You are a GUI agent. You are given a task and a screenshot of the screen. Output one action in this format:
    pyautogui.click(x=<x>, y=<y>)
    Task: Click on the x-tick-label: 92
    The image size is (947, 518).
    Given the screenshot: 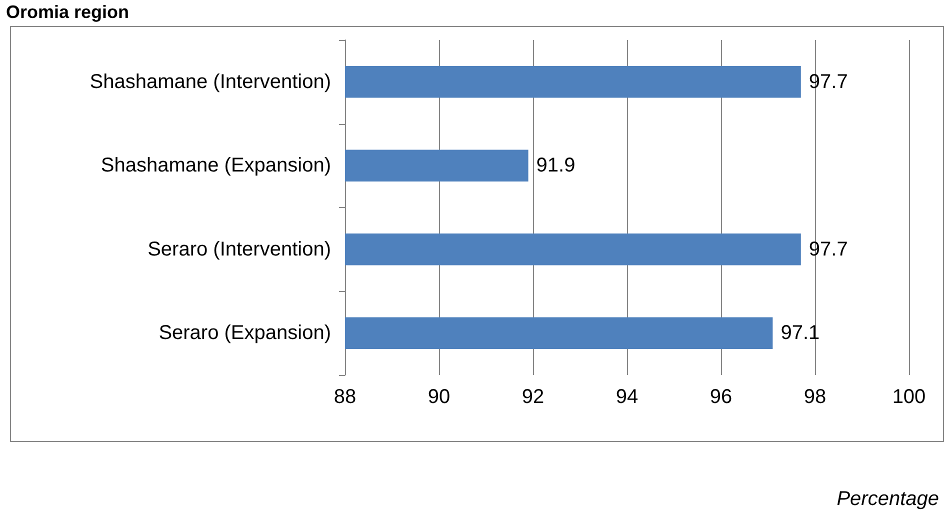 What is the action you would take?
    pyautogui.click(x=533, y=397)
    